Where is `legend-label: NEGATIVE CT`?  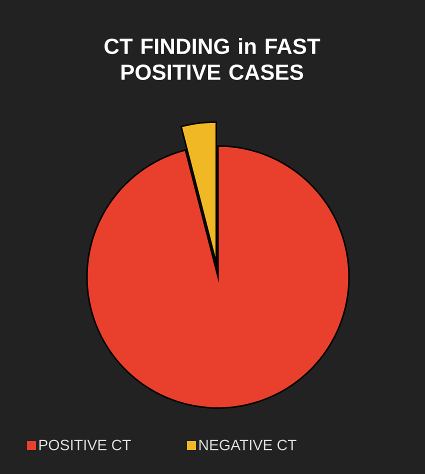
legend-label: NEGATIVE CT is located at coordinates (247, 445).